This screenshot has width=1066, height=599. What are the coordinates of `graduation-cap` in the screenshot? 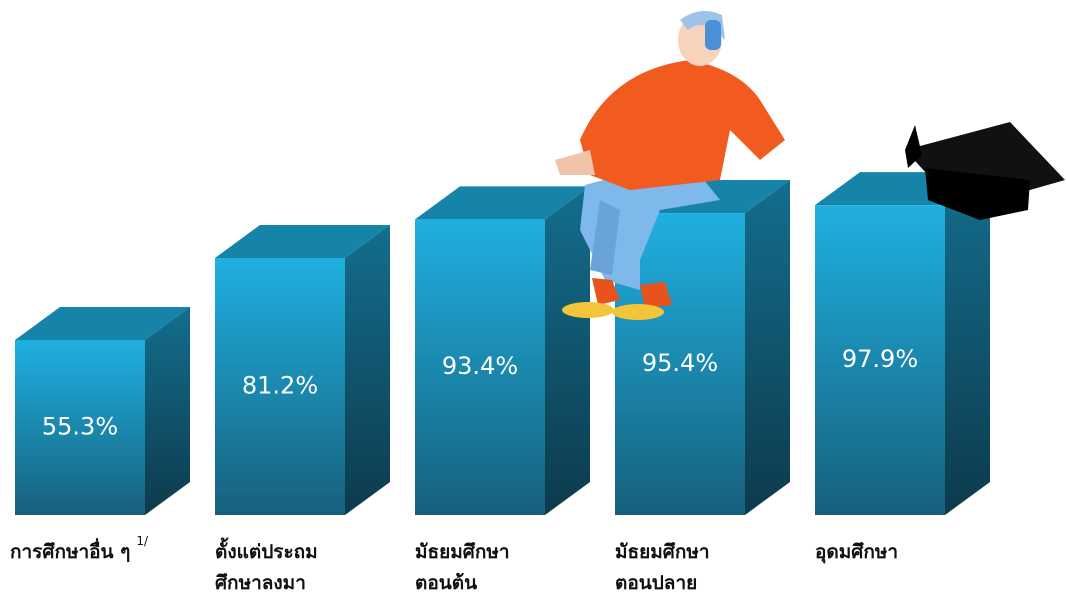 It's located at (985, 171).